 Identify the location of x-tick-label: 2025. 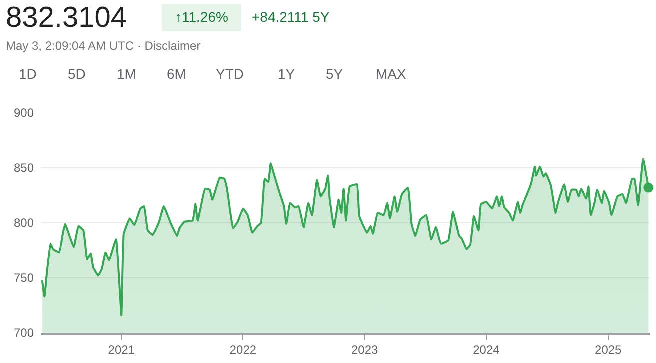
(608, 350).